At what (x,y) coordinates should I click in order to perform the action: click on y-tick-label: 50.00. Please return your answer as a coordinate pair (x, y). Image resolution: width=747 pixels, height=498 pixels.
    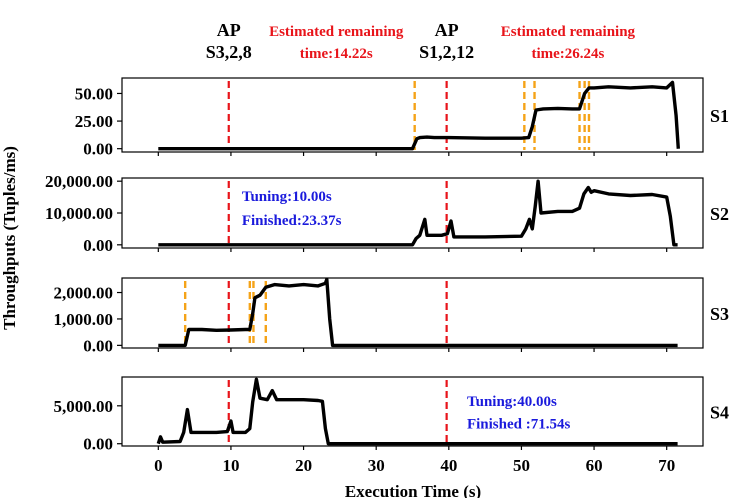
    Looking at the image, I should click on (94, 93).